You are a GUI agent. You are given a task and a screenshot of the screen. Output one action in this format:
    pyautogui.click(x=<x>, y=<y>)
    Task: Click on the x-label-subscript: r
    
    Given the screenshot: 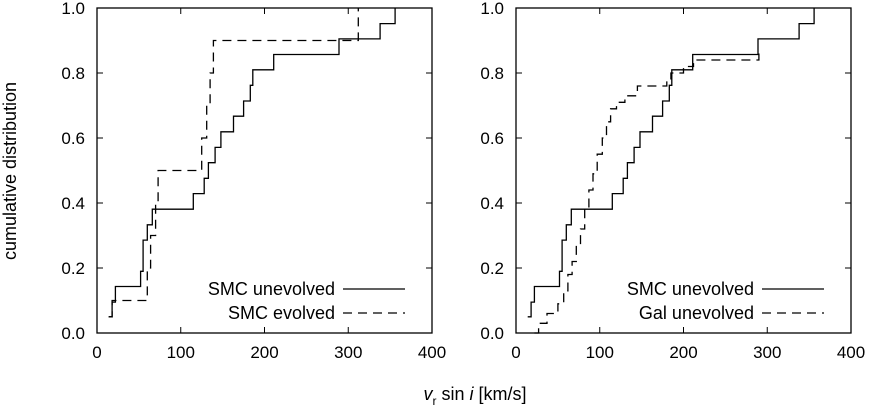 What is the action you would take?
    pyautogui.click(x=434, y=401)
    